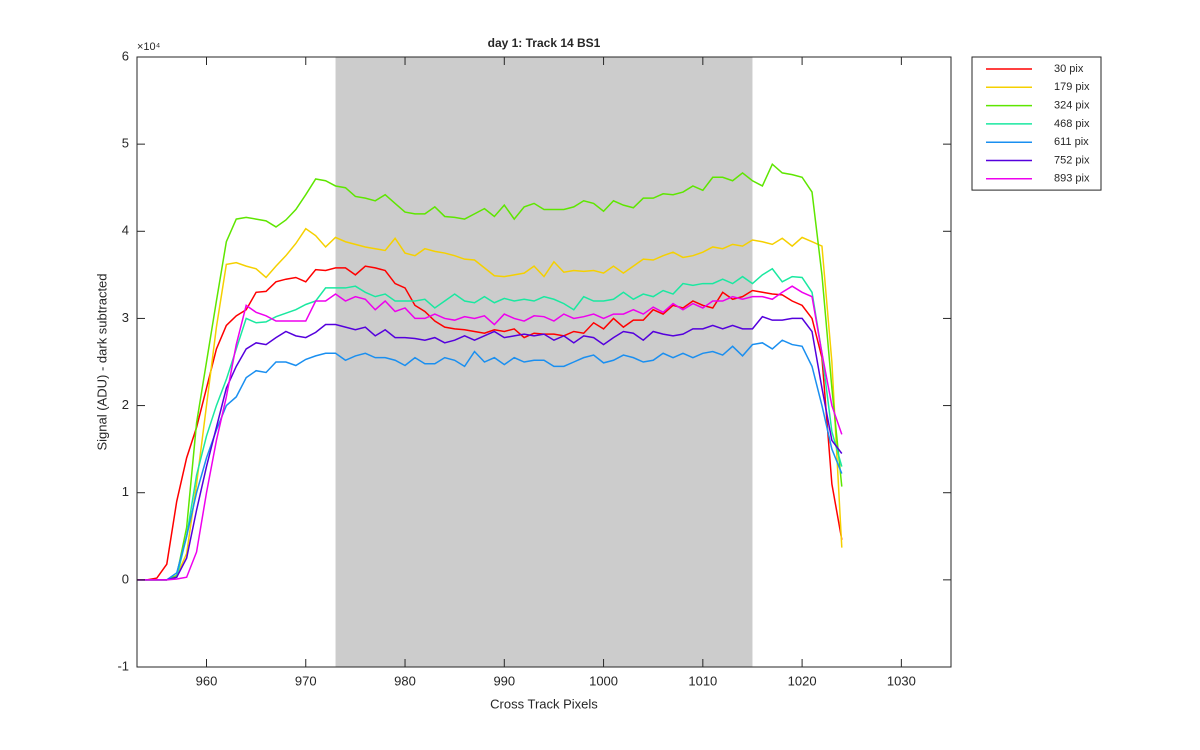 The width and height of the screenshot is (1200, 750). What do you see at coordinates (405, 680) in the screenshot?
I see `x-tick-label: 980` at bounding box center [405, 680].